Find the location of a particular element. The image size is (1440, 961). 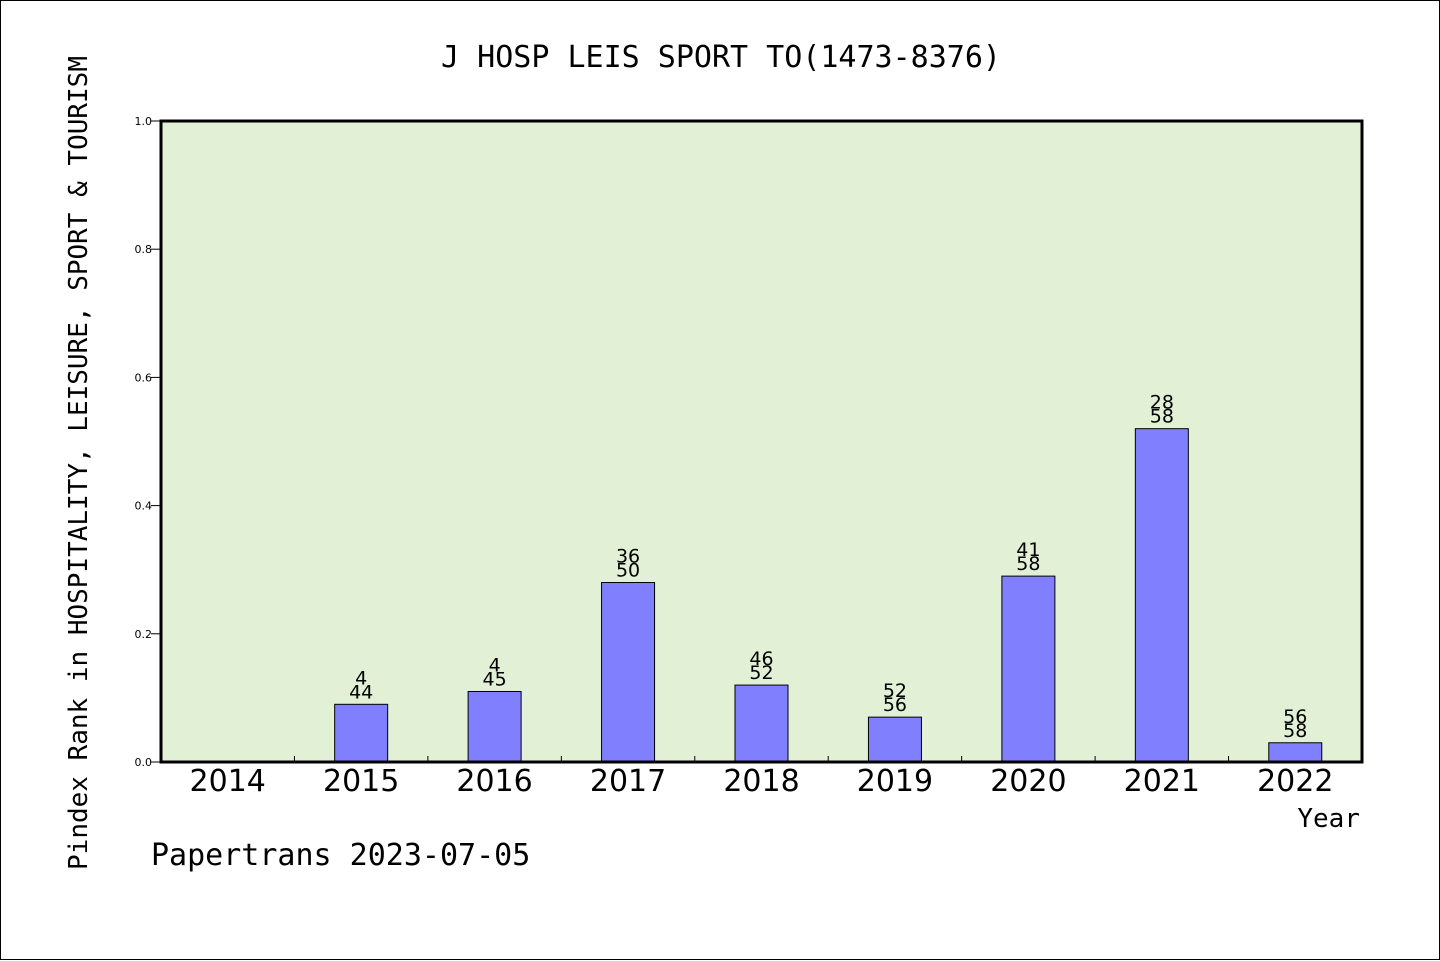

x-tick-label: 2017 is located at coordinates (628, 781).